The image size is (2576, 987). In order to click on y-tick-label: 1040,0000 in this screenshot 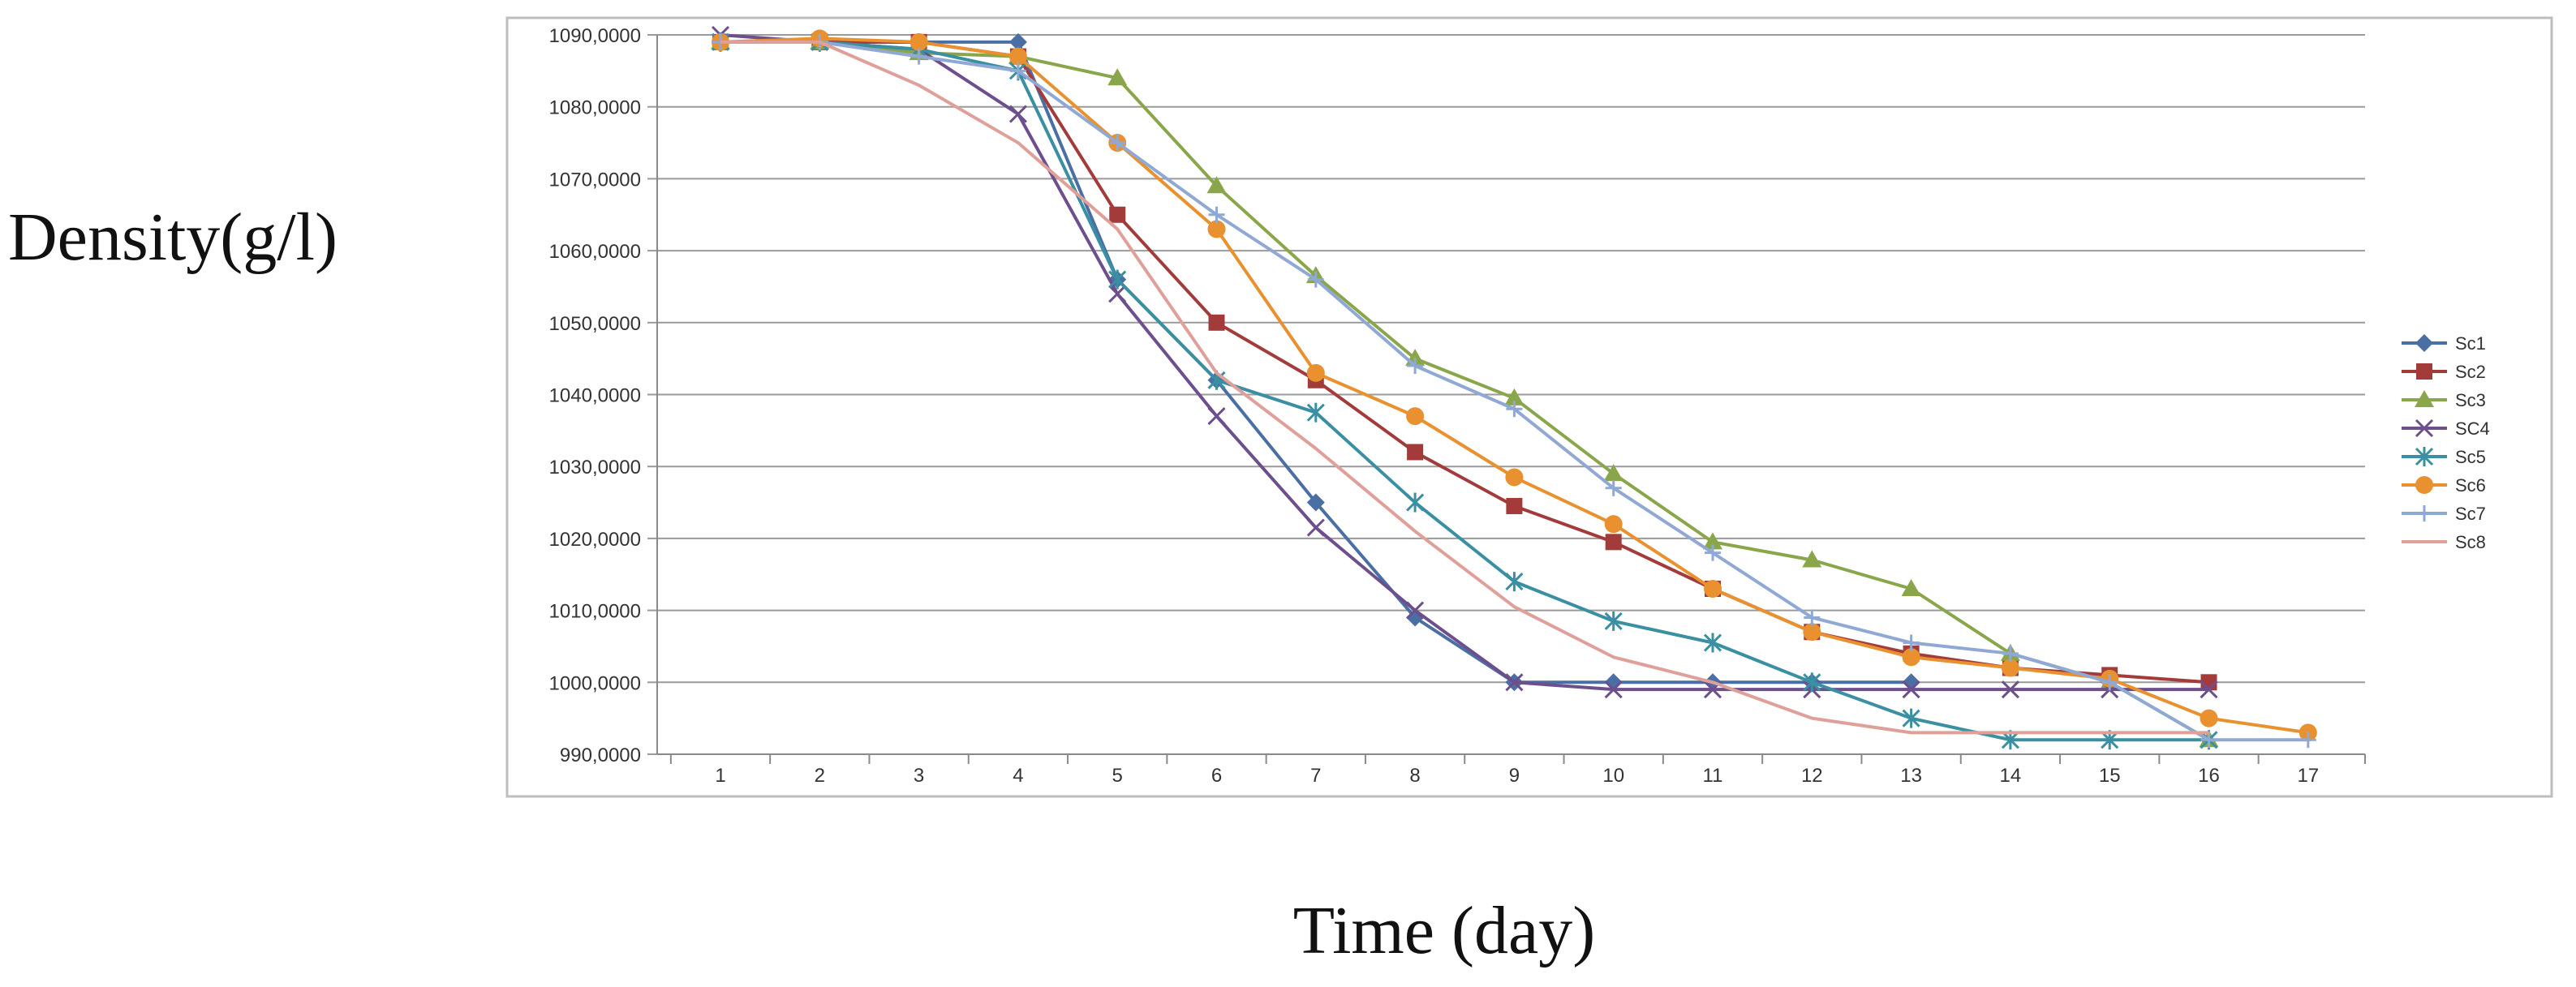, I will do `click(595, 396)`.